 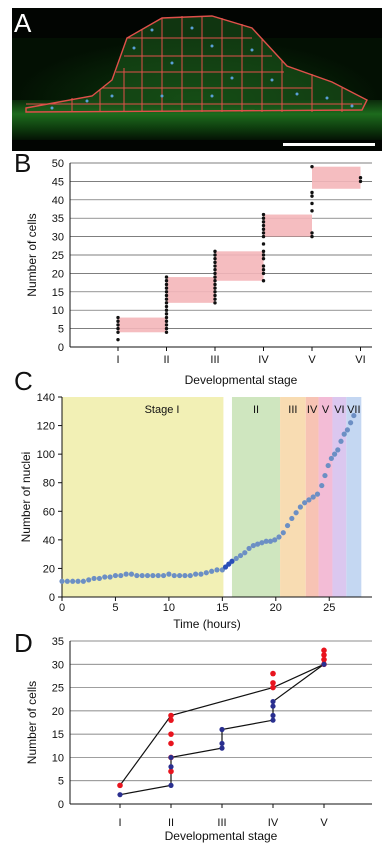 What do you see at coordinates (49, 569) in the screenshot?
I see `y-tick-label-c: 20` at bounding box center [49, 569].